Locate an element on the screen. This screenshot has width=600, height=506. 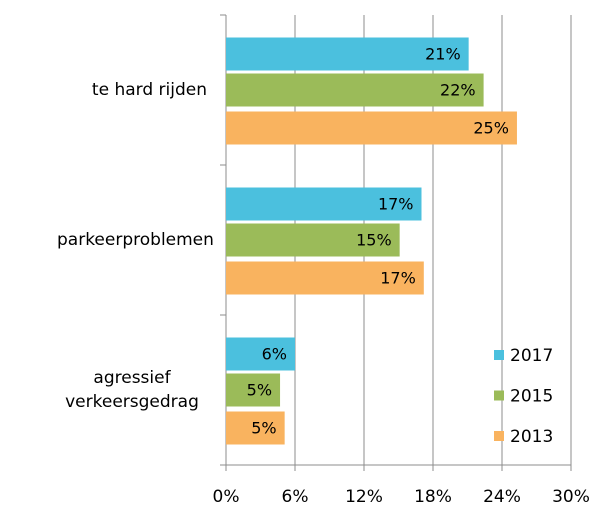
category-label: parkeerproblemen is located at coordinates (107, 240).